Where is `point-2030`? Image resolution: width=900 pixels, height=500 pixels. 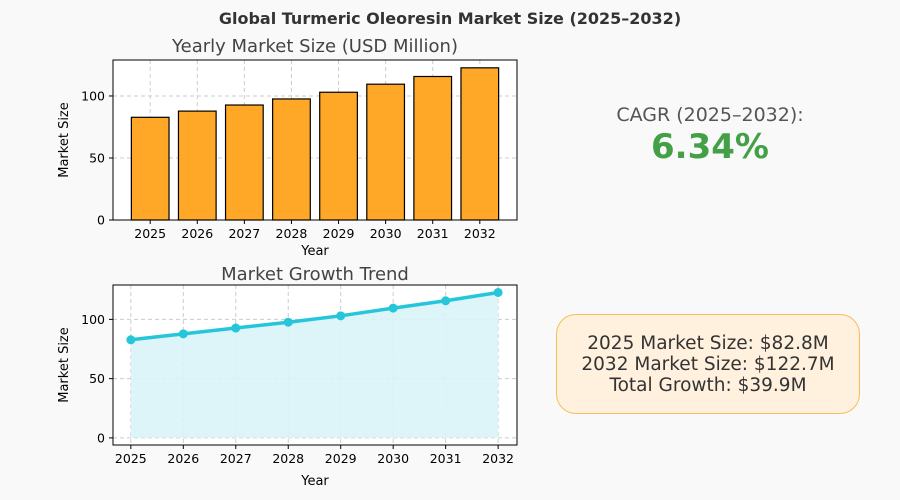 point-2030 is located at coordinates (393, 308).